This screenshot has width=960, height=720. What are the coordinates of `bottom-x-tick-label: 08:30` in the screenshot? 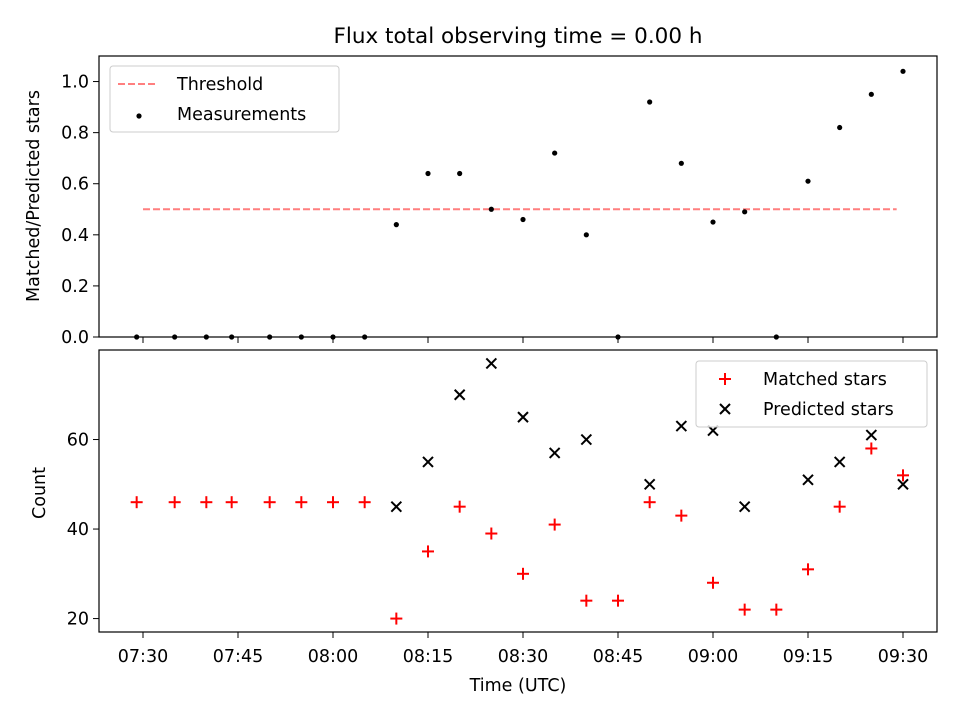 It's located at (523, 657).